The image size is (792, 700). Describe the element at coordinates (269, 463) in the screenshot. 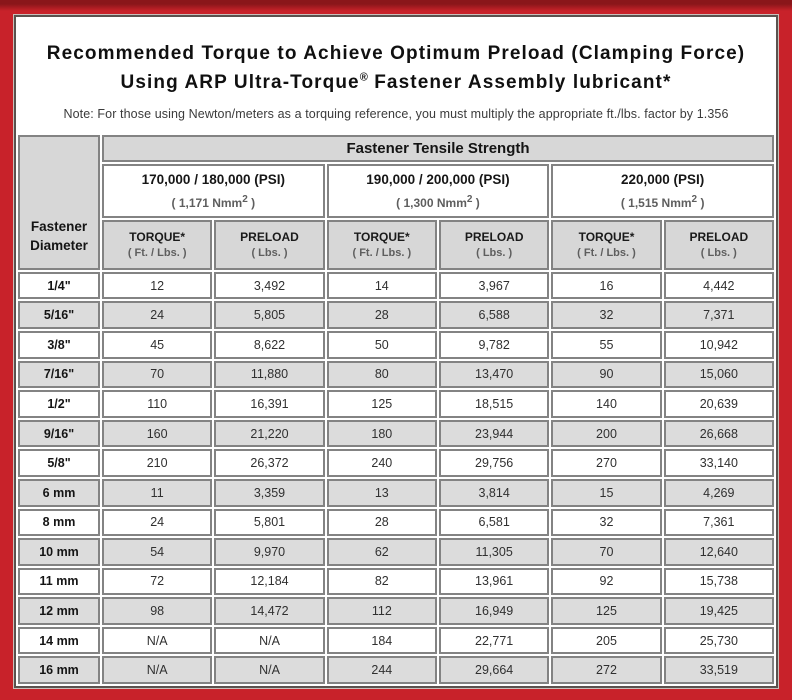

I see `preload-value-cell: 26,372` at that location.